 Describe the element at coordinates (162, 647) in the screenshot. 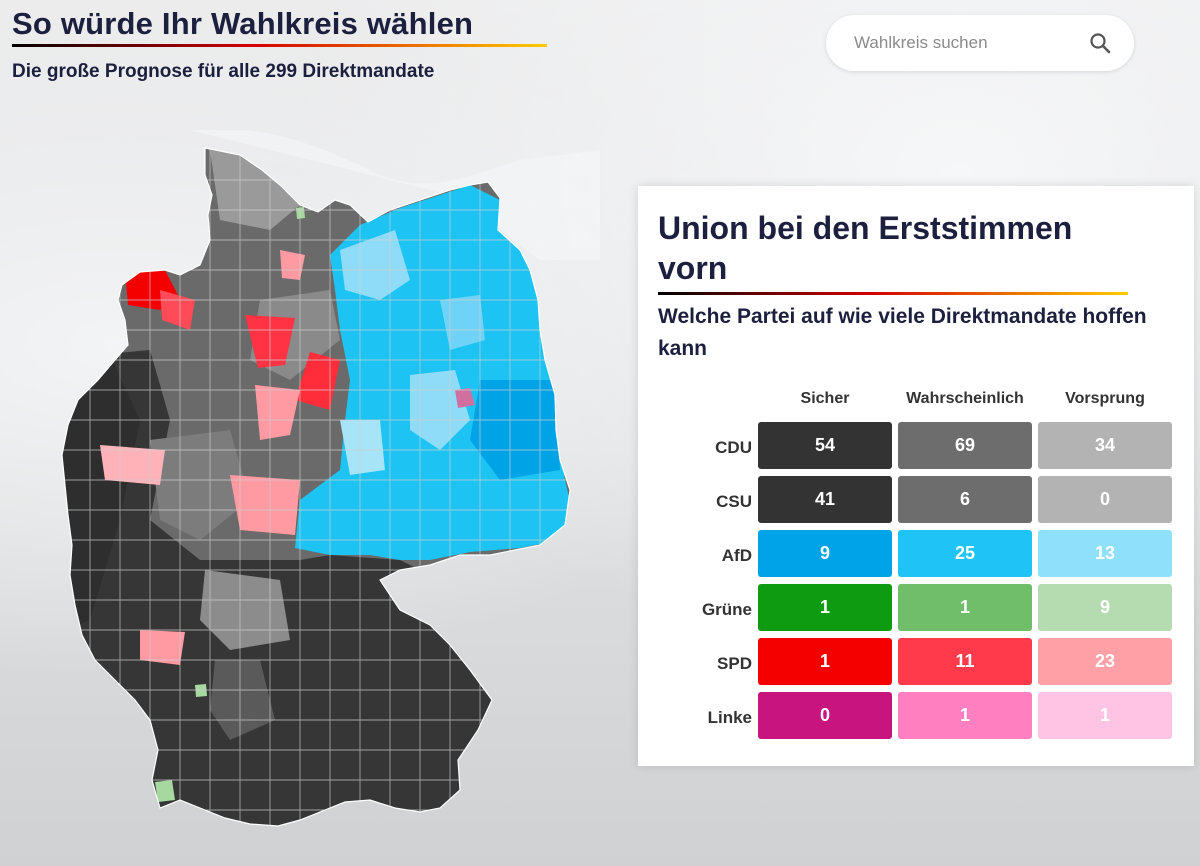

I see `region-spd-vorsprung-south` at that location.